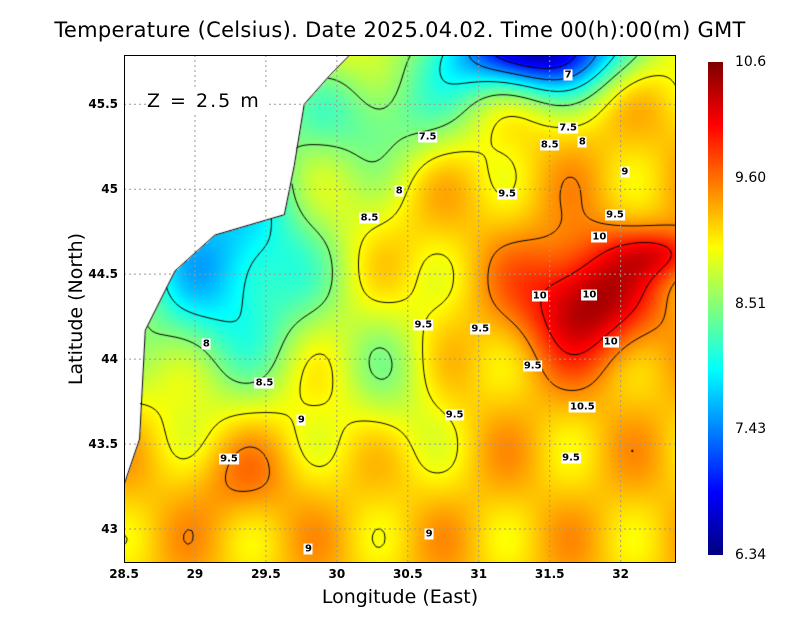 Image resolution: width=800 pixels, height=618 pixels. What do you see at coordinates (582, 407) in the screenshot?
I see `contour-label: 10.5` at bounding box center [582, 407].